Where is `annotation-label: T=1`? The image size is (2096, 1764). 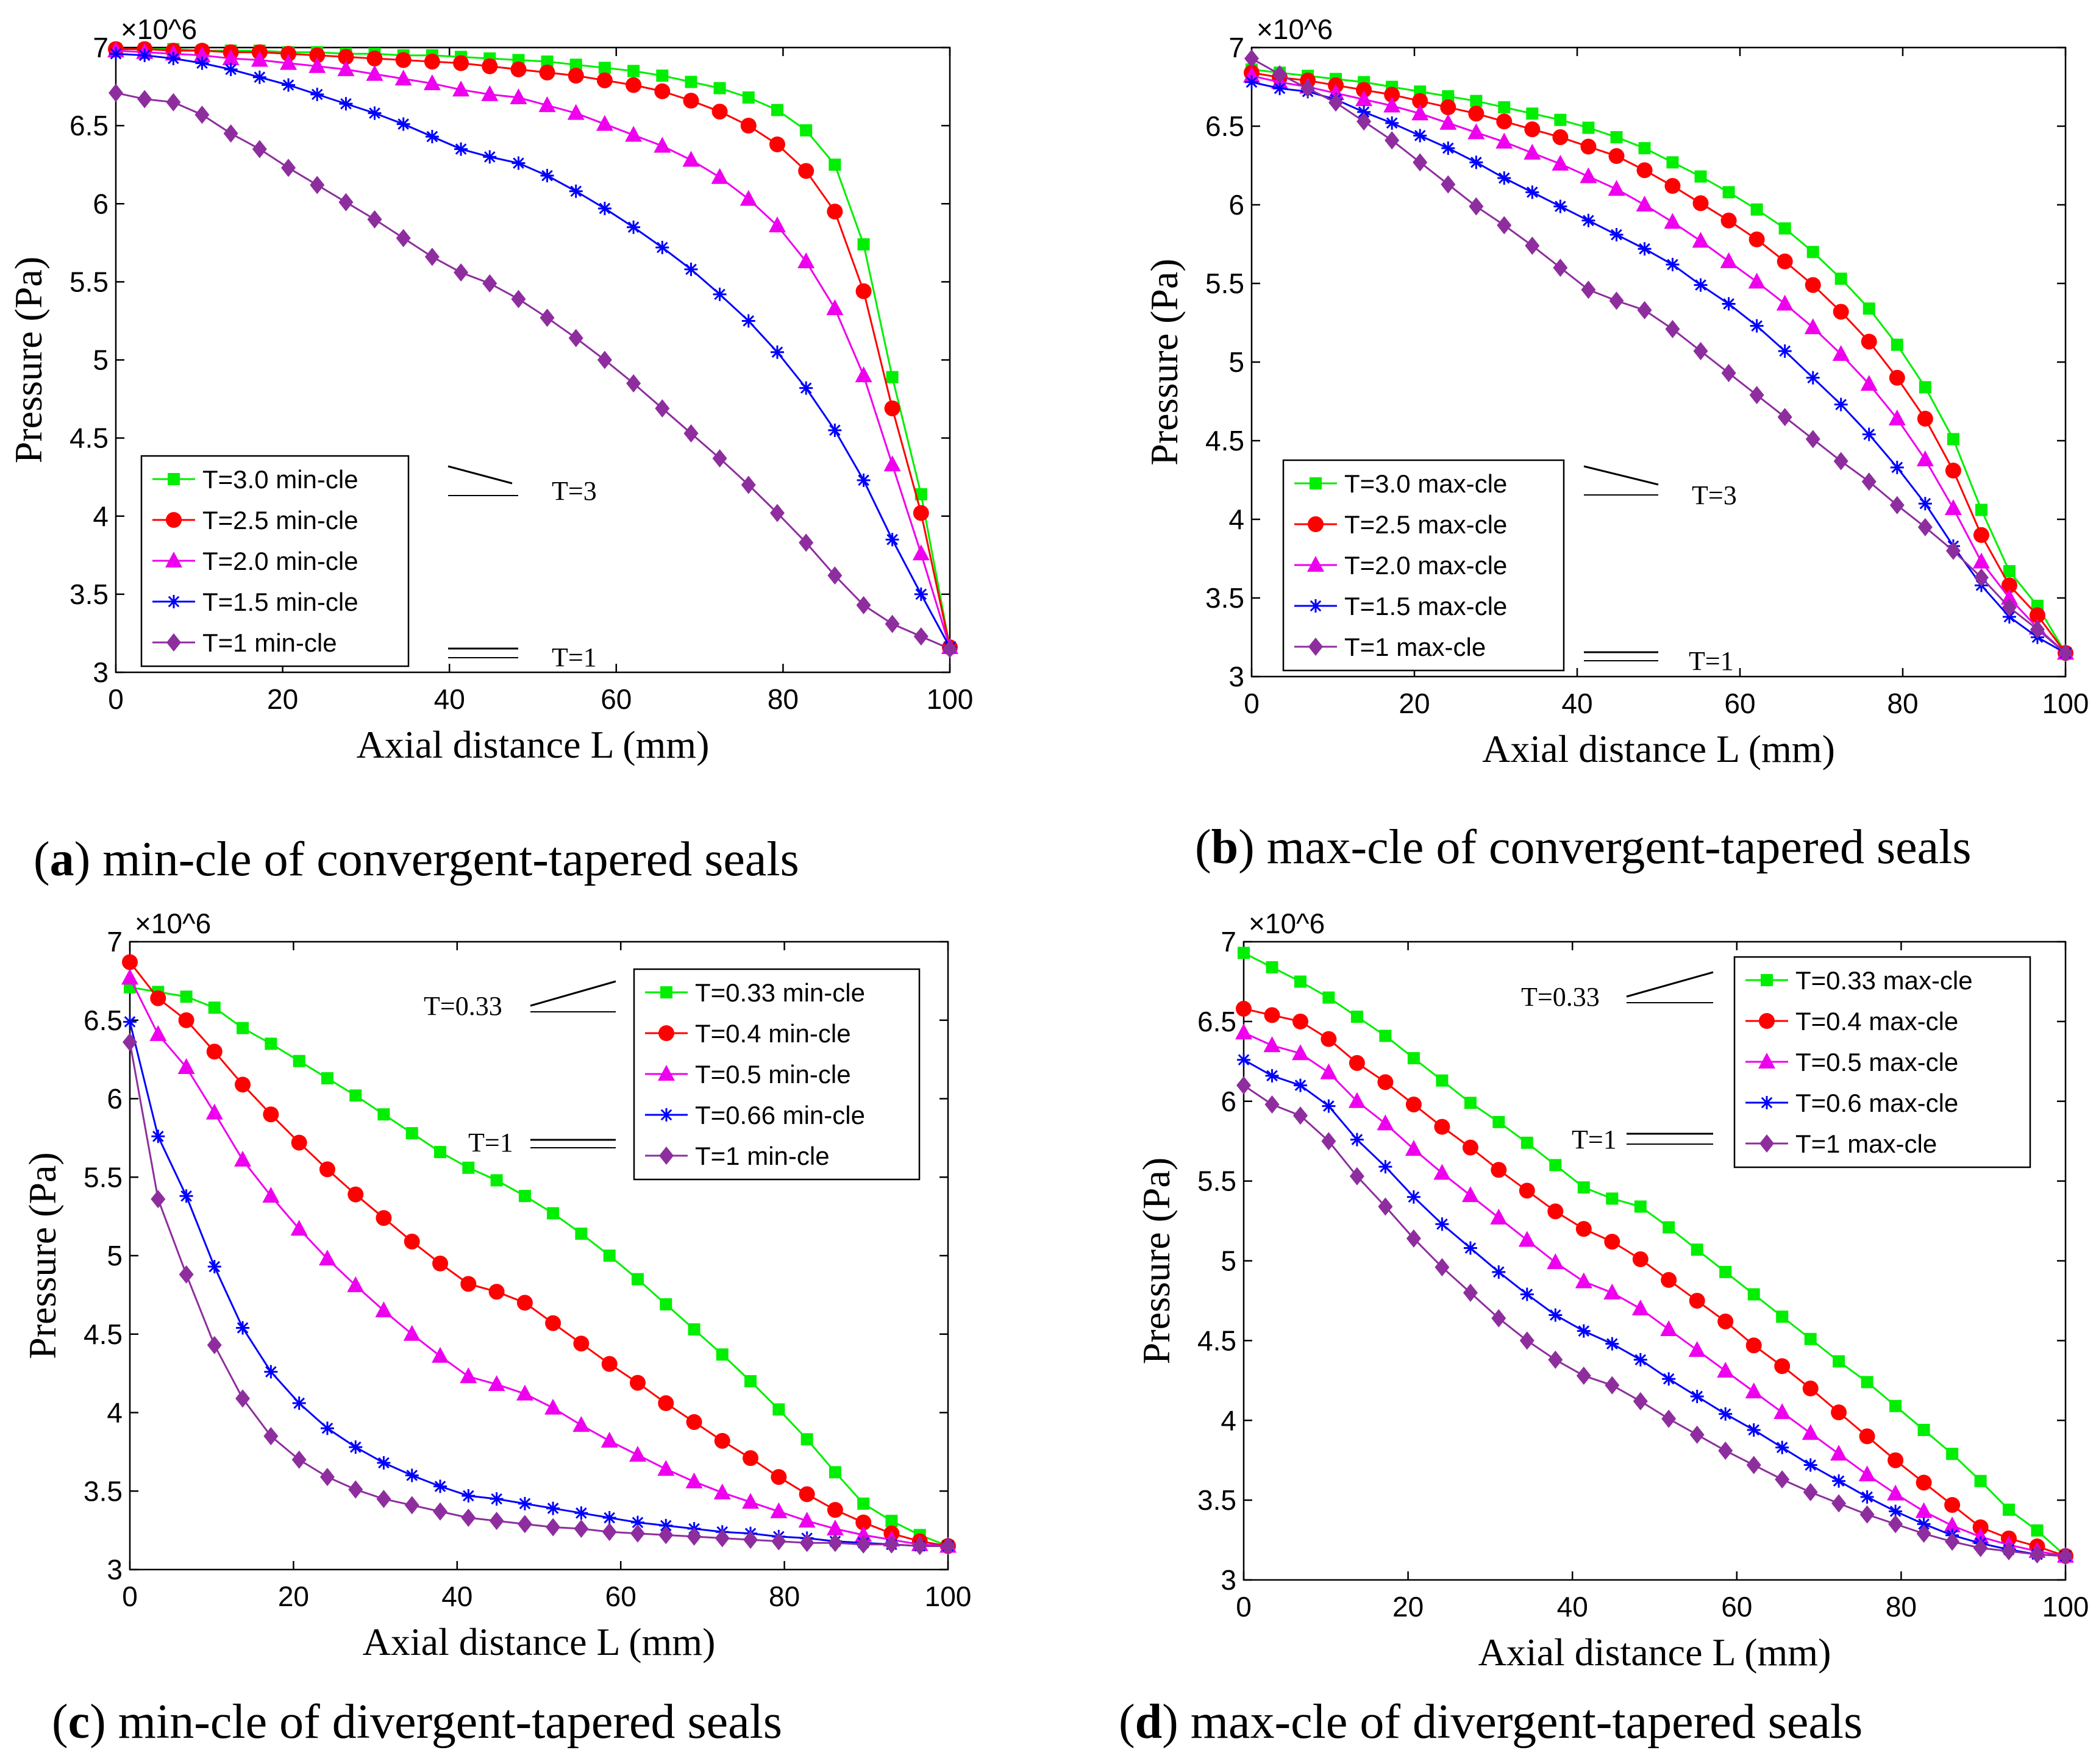
annotation-label: T=1 is located at coordinates (574, 657).